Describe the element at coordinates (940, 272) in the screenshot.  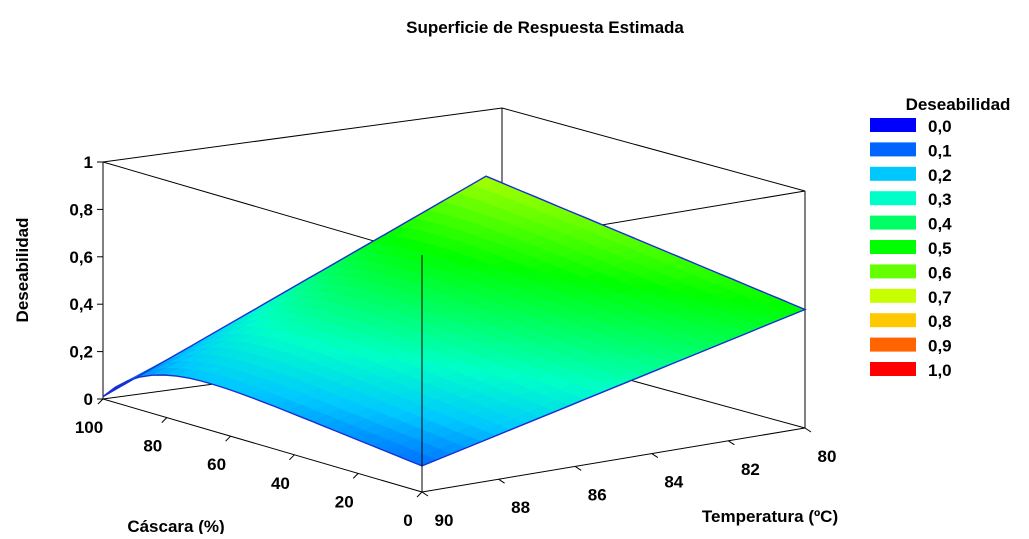
I see `legend-label: 0,6` at that location.